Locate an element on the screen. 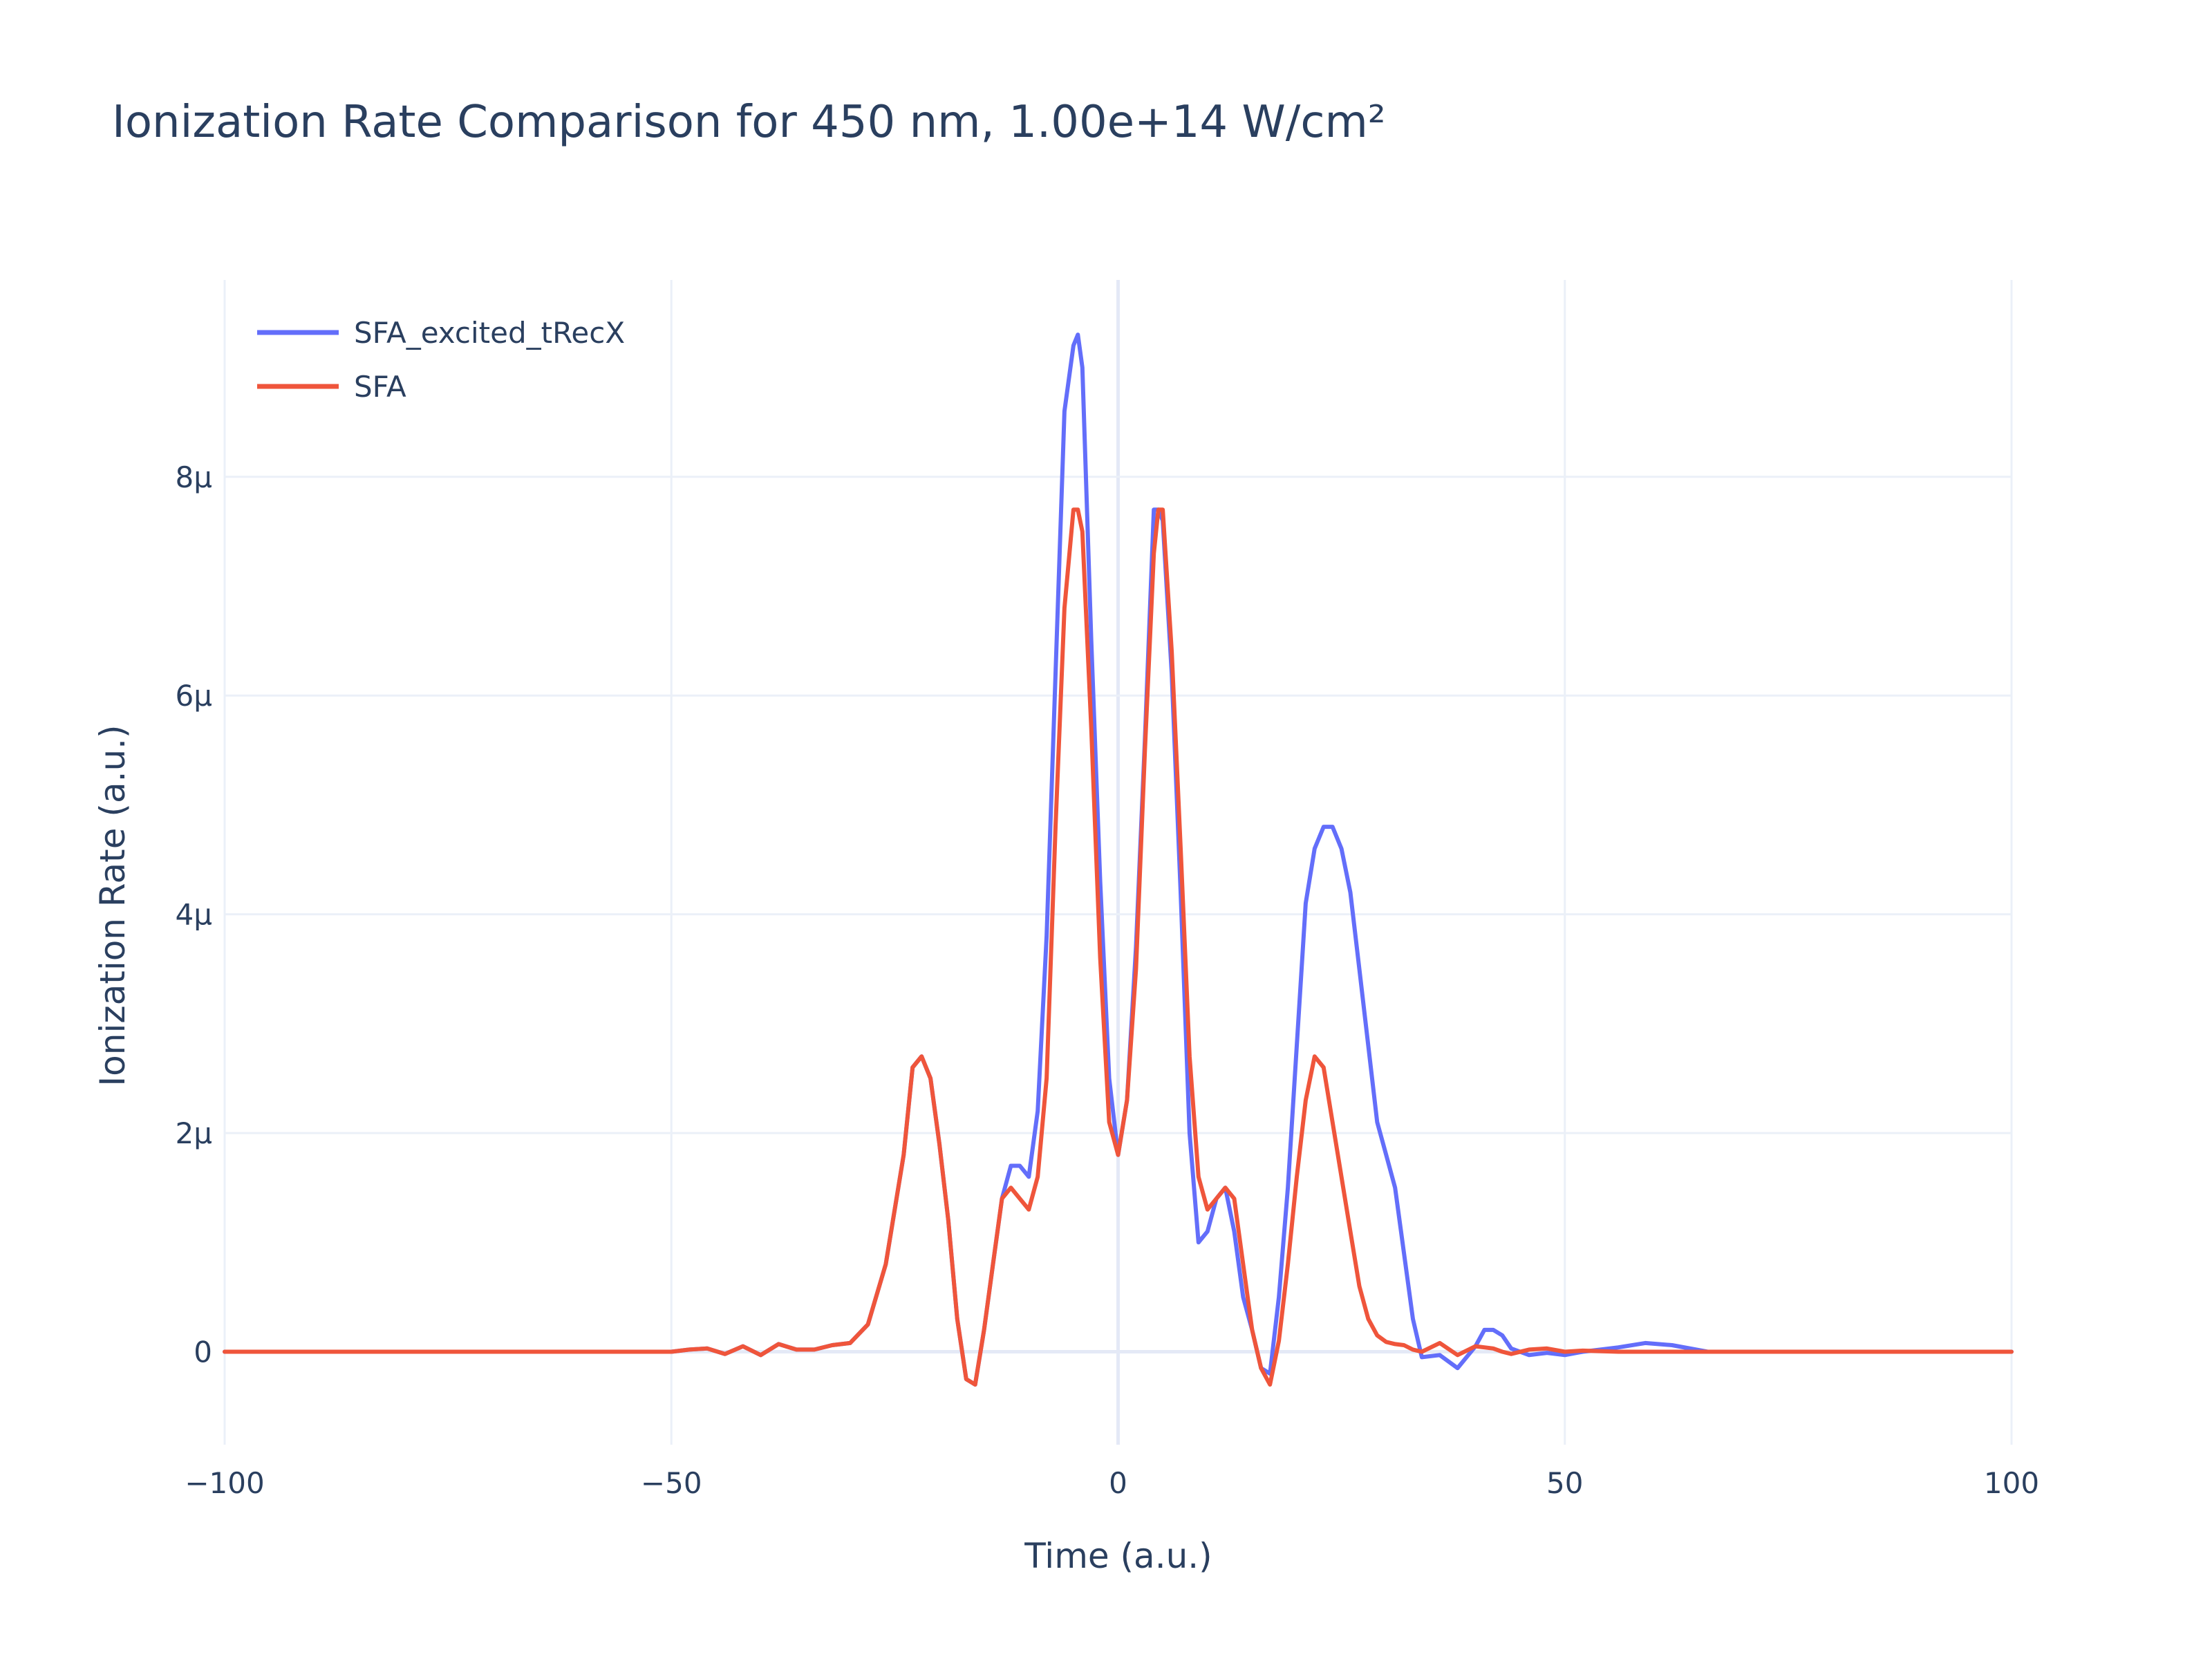 This screenshot has height=1659, width=2212. x-tick-label: −50 is located at coordinates (671, 1483).